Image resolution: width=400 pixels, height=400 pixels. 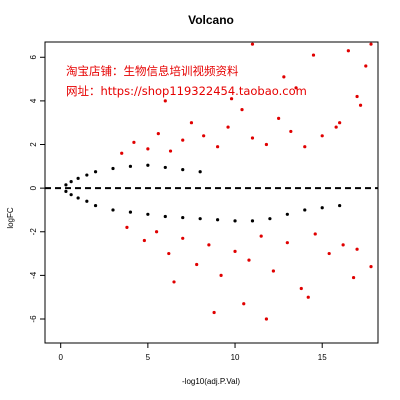 What do you see at coordinates (211, 20) in the screenshot?
I see `chart-title: Volcano` at bounding box center [211, 20].